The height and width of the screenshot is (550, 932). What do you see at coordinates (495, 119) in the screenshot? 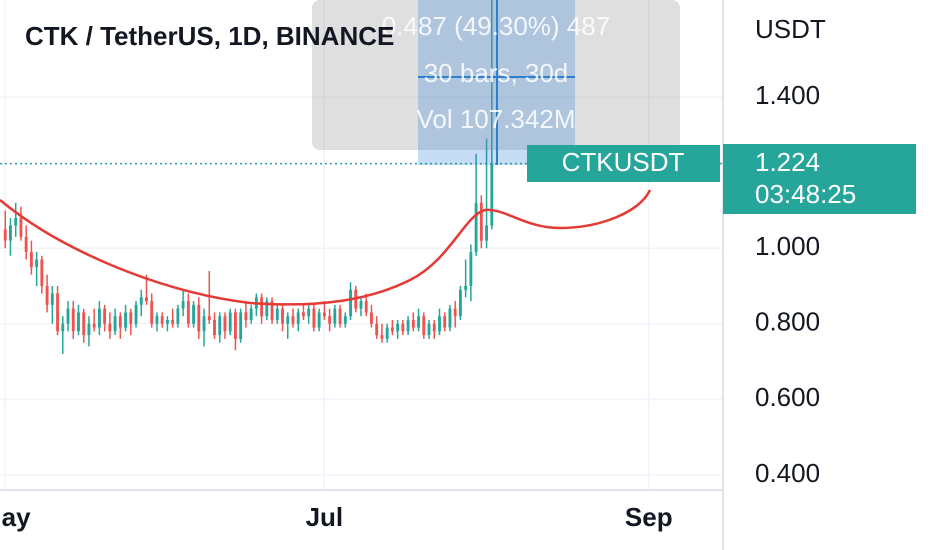
I see `measure-volume: Vol 107.342M` at bounding box center [495, 119].